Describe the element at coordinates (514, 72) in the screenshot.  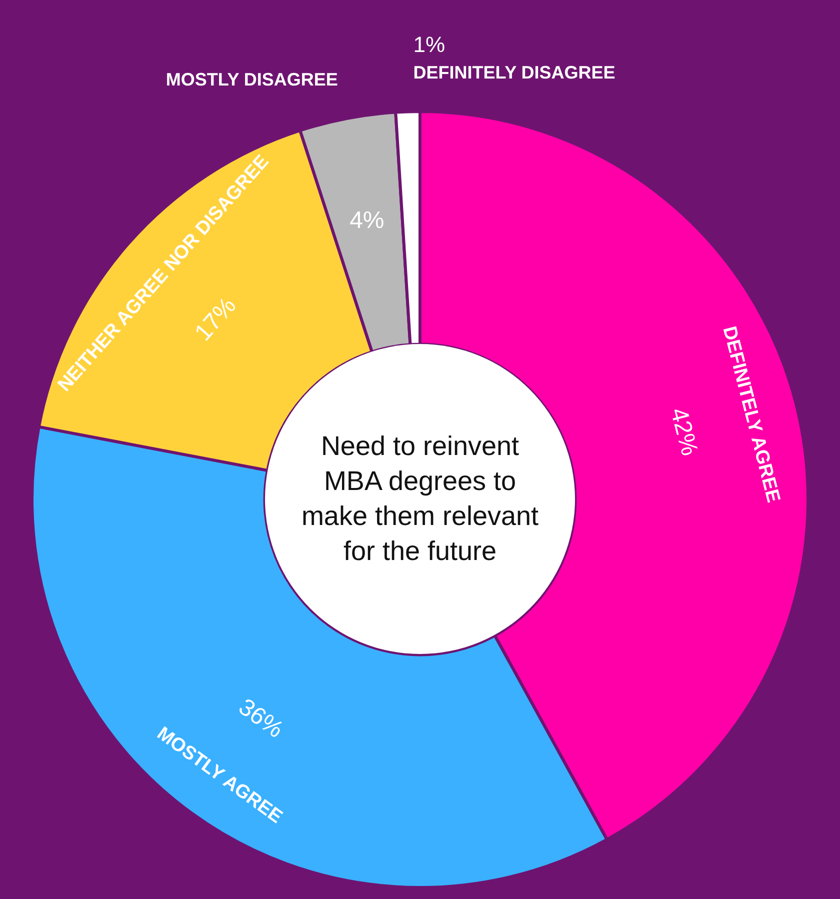
I see `slice-label: DEFINITELY DISAGREE` at that location.